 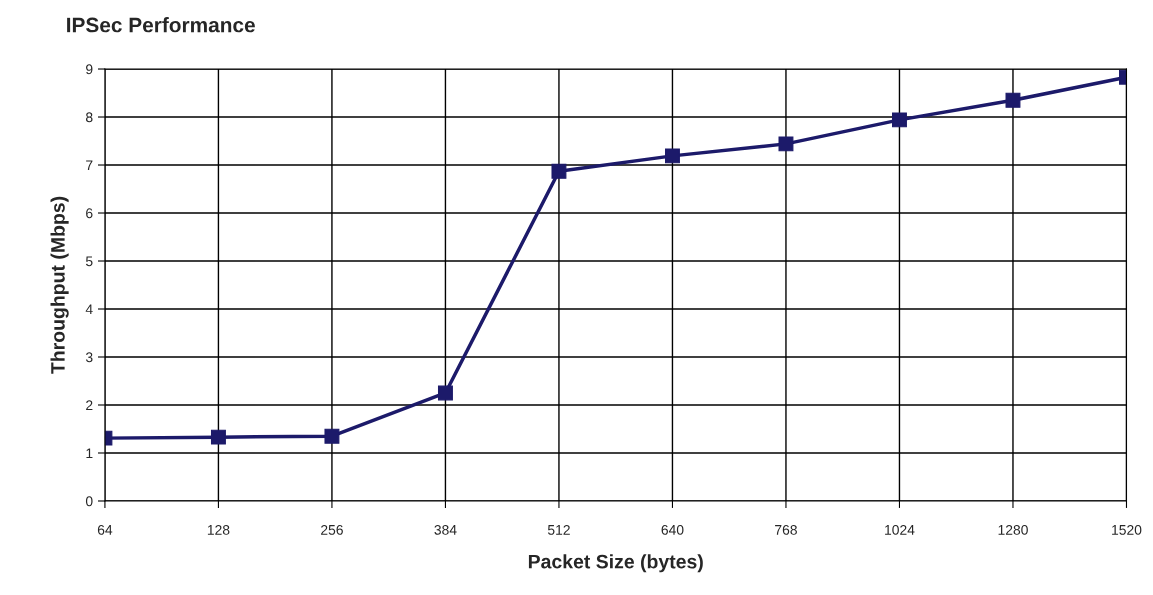 I want to click on x-tick-label: 384, so click(x=445, y=529).